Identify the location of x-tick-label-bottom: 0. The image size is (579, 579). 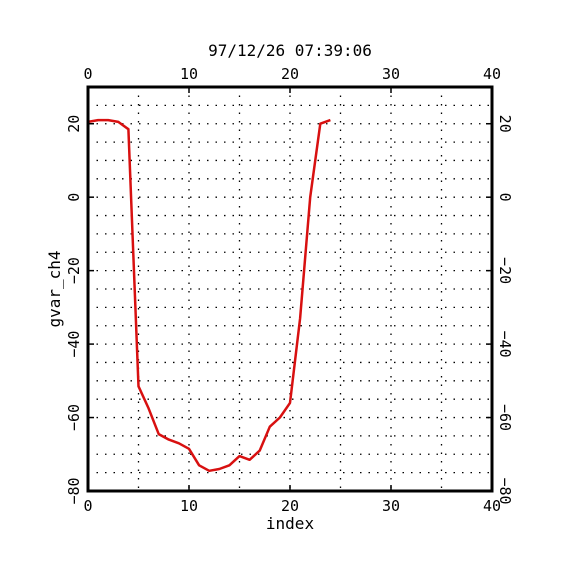
(87, 506).